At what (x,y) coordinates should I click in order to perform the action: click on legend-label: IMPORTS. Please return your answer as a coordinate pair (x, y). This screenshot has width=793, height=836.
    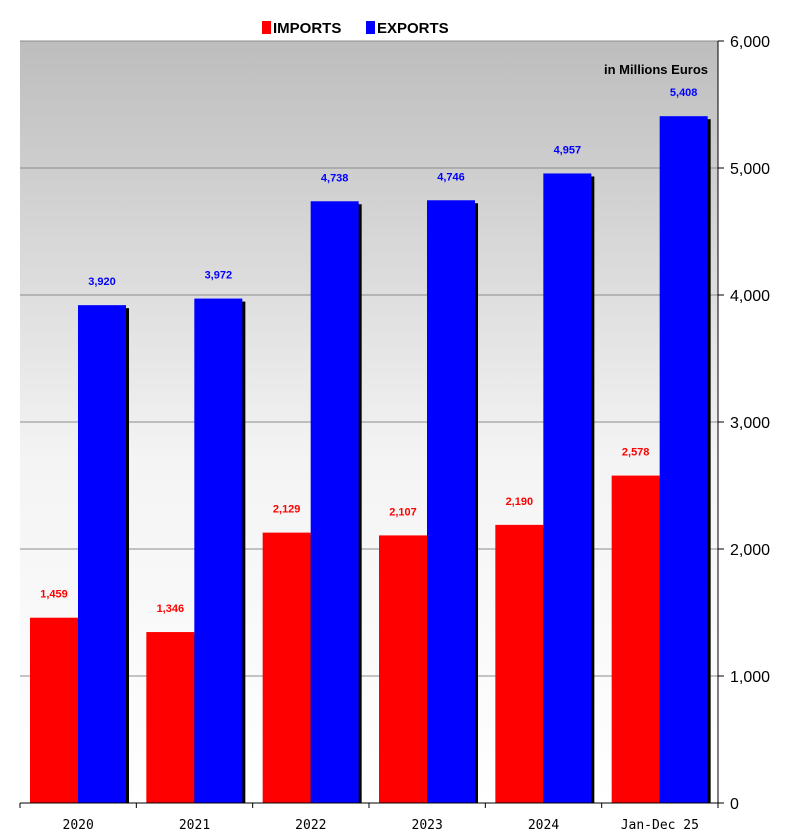
    Looking at the image, I should click on (307, 28).